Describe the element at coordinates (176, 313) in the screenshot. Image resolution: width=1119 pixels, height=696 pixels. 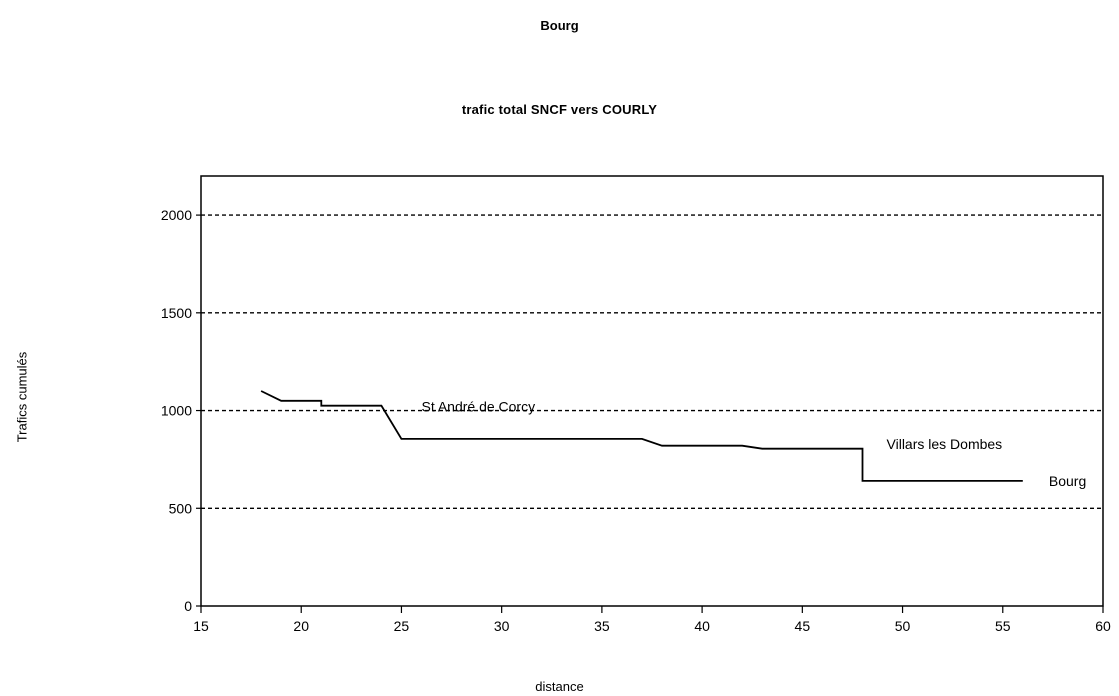
I see `y-tick-label-1500: 1500` at that location.